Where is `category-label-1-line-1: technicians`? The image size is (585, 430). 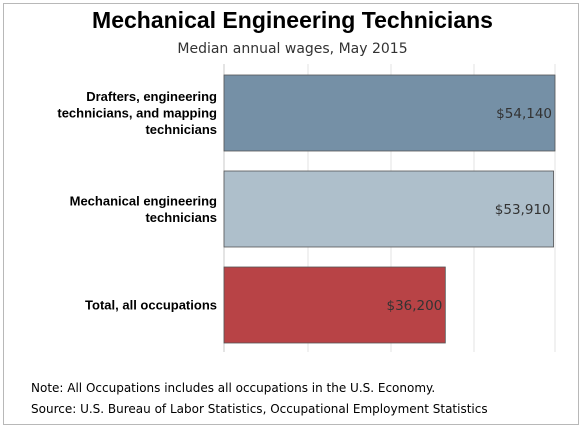 category-label-1-line-1: technicians is located at coordinates (181, 217).